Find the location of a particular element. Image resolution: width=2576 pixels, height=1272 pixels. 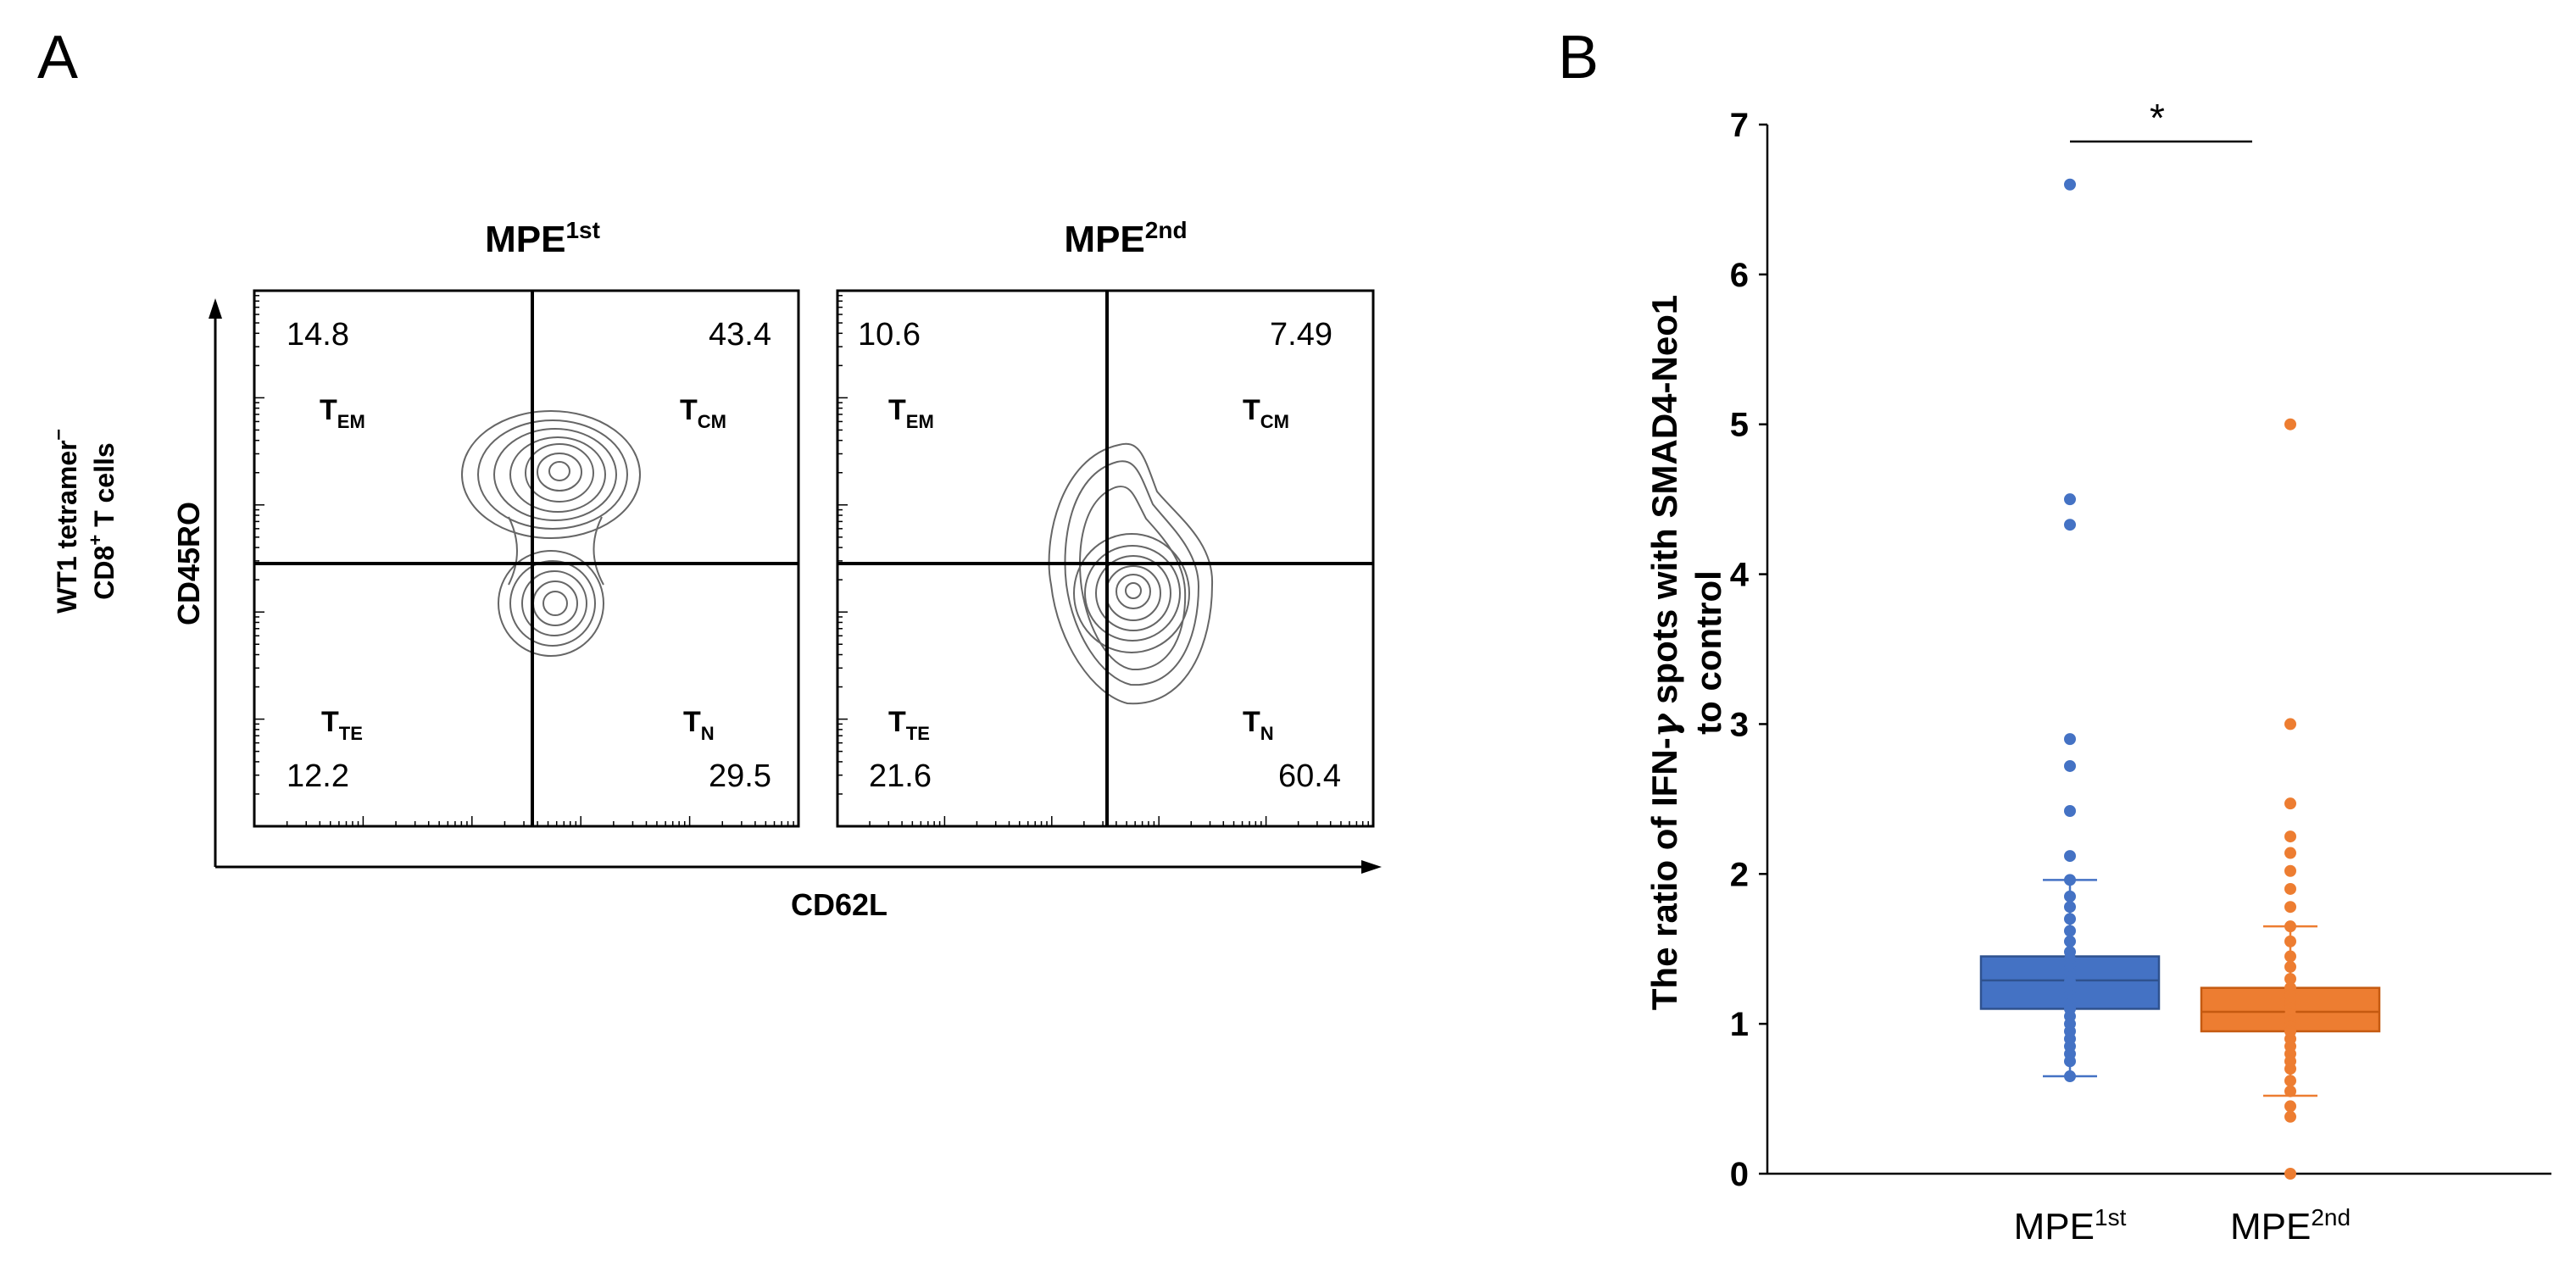

ylabel-line1-b: spots with SMAD4-Neo1 is located at coordinates (1664, 505).